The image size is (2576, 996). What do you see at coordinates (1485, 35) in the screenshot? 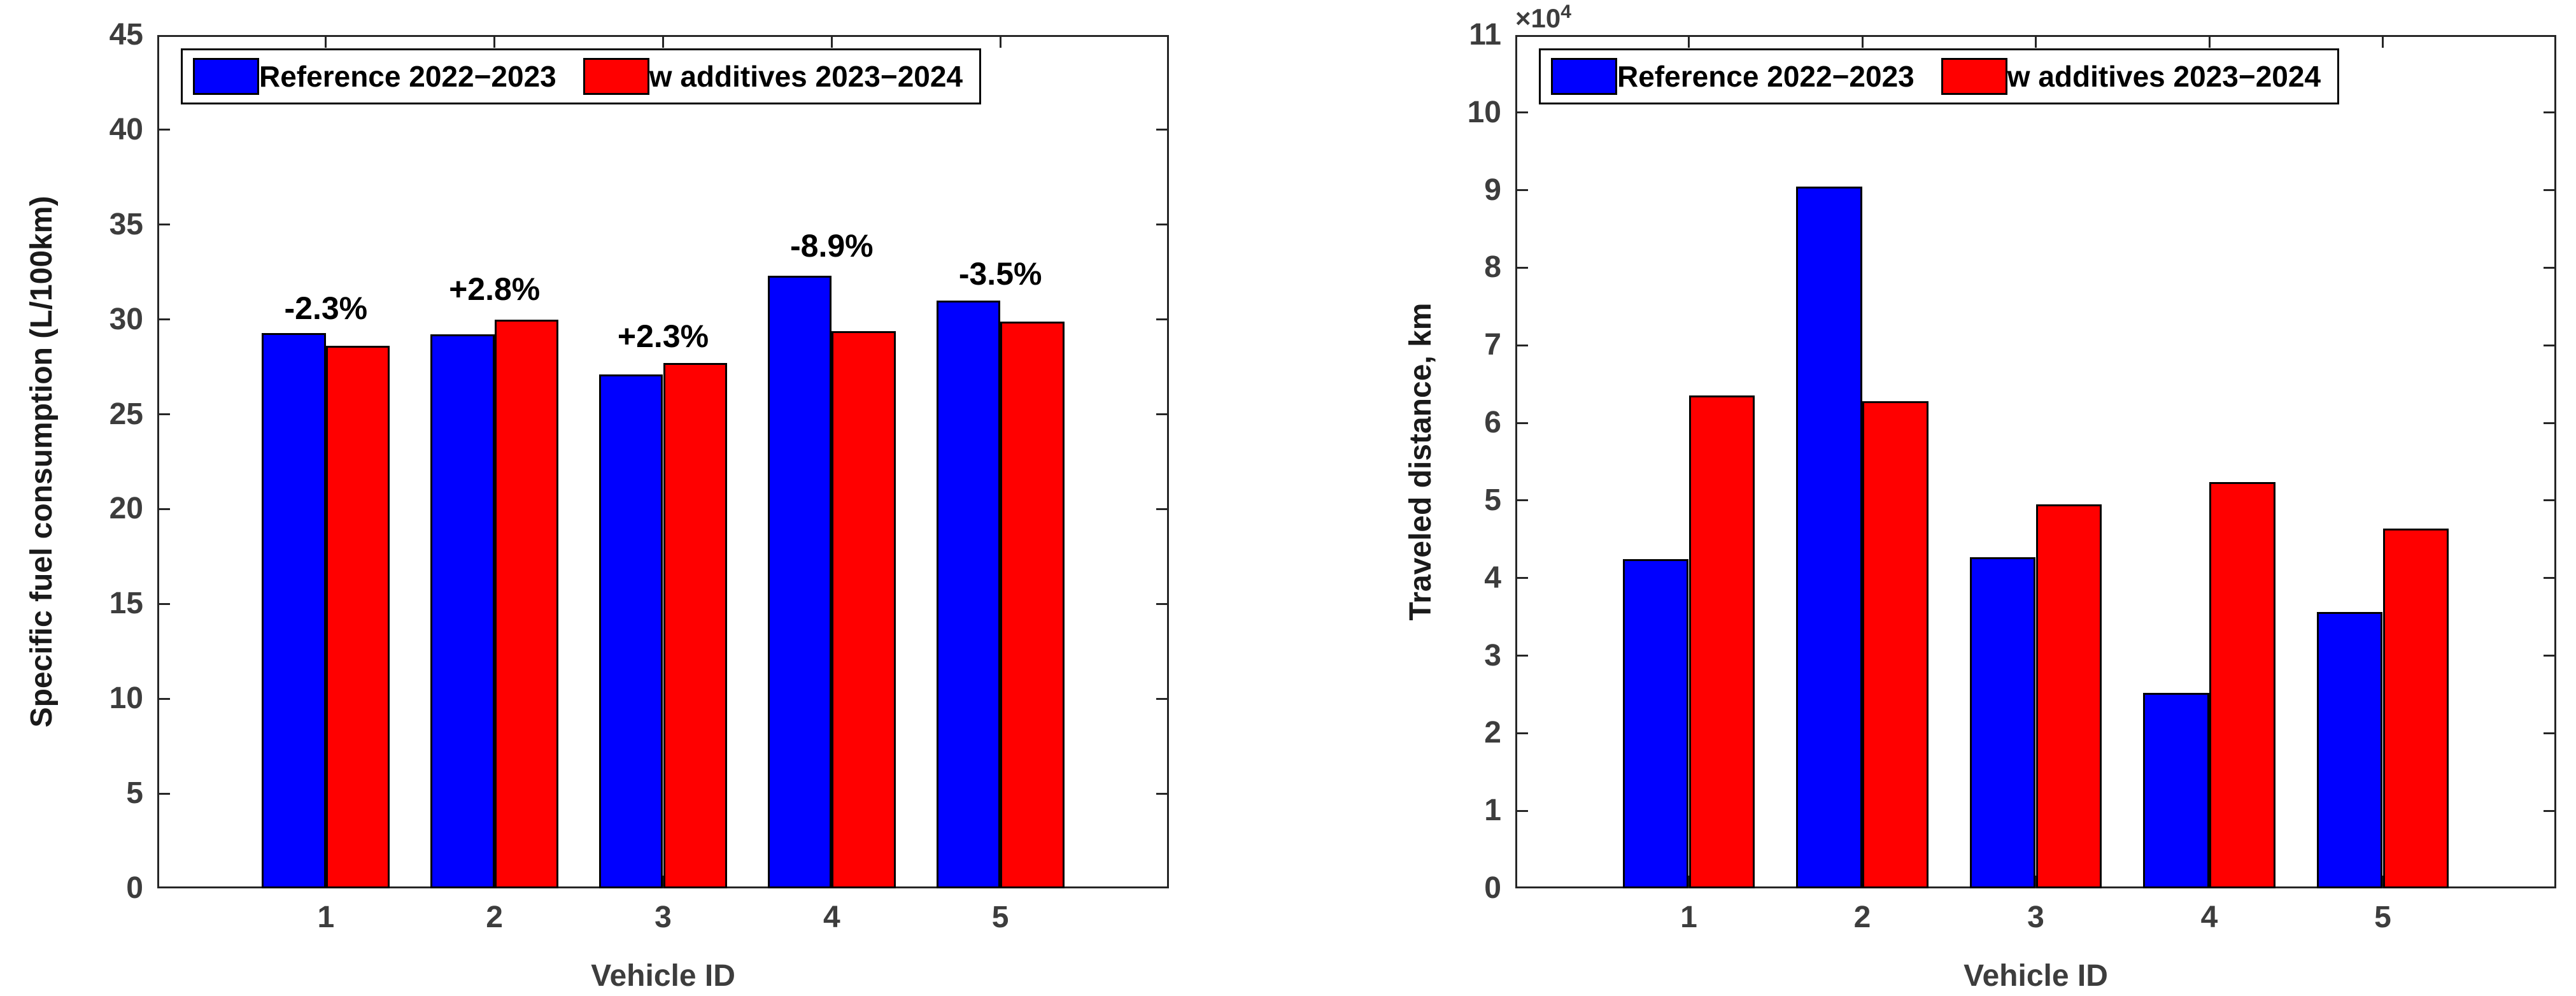
I see `y-tick-label: 11` at bounding box center [1485, 35].